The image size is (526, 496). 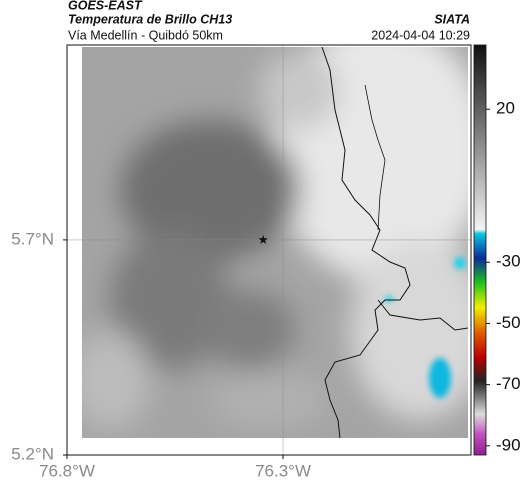 What do you see at coordinates (505, 108) in the screenshot?
I see `colorbar-tick-label: 20` at bounding box center [505, 108].